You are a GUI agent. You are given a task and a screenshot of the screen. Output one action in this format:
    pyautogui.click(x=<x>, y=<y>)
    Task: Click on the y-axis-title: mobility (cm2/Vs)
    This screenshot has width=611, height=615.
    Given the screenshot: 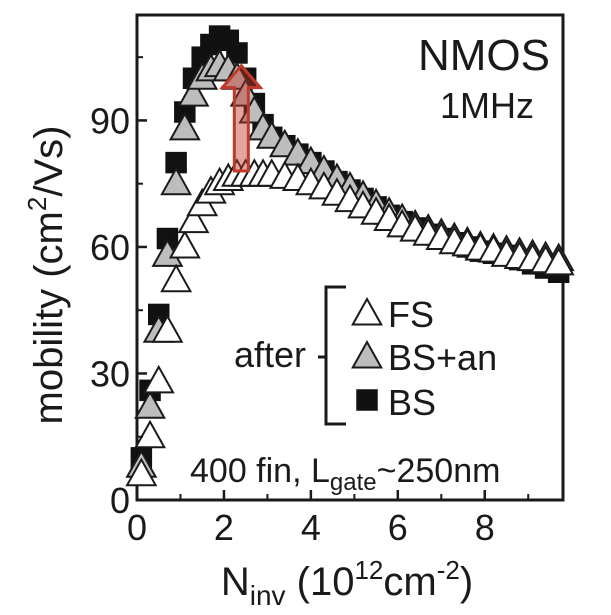 What is the action you would take?
    pyautogui.click(x=46, y=275)
    